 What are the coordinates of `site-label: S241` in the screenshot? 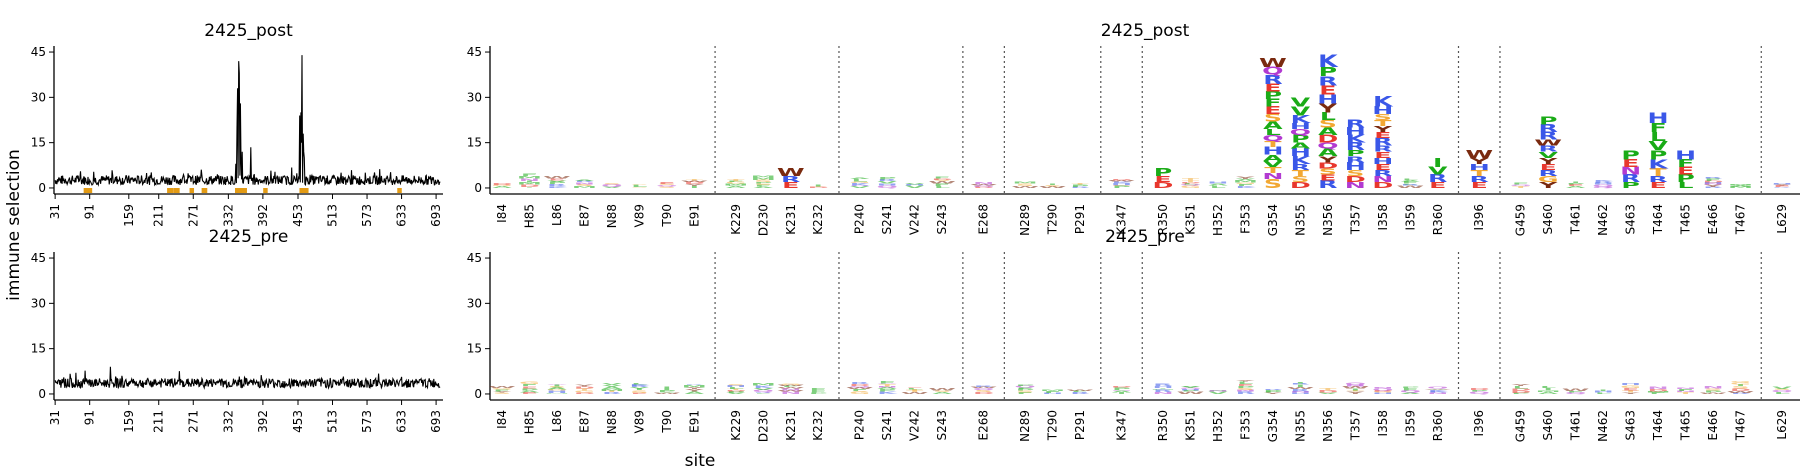 It's located at (887, 219).